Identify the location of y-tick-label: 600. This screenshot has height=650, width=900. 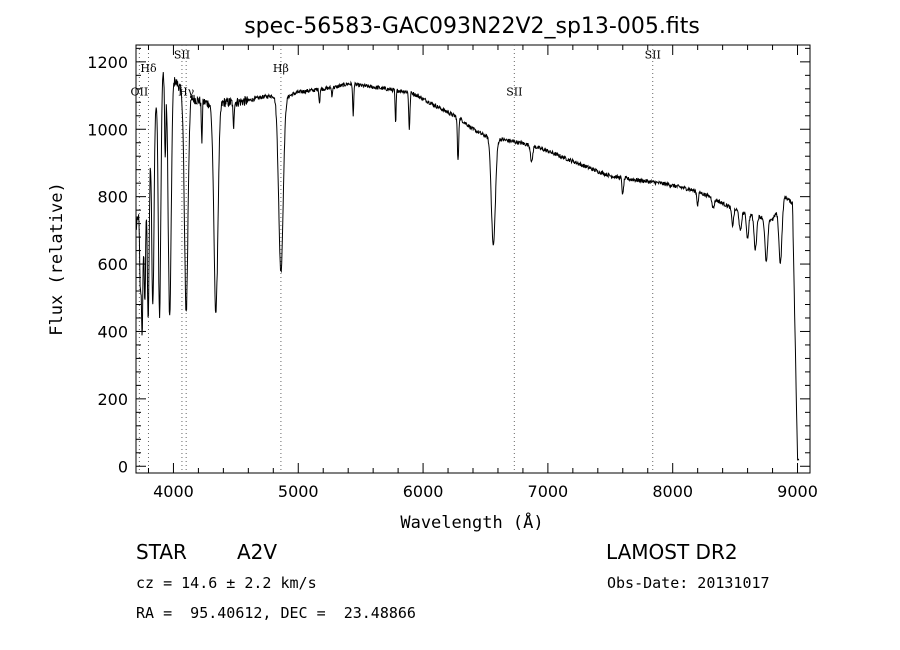
(112, 264).